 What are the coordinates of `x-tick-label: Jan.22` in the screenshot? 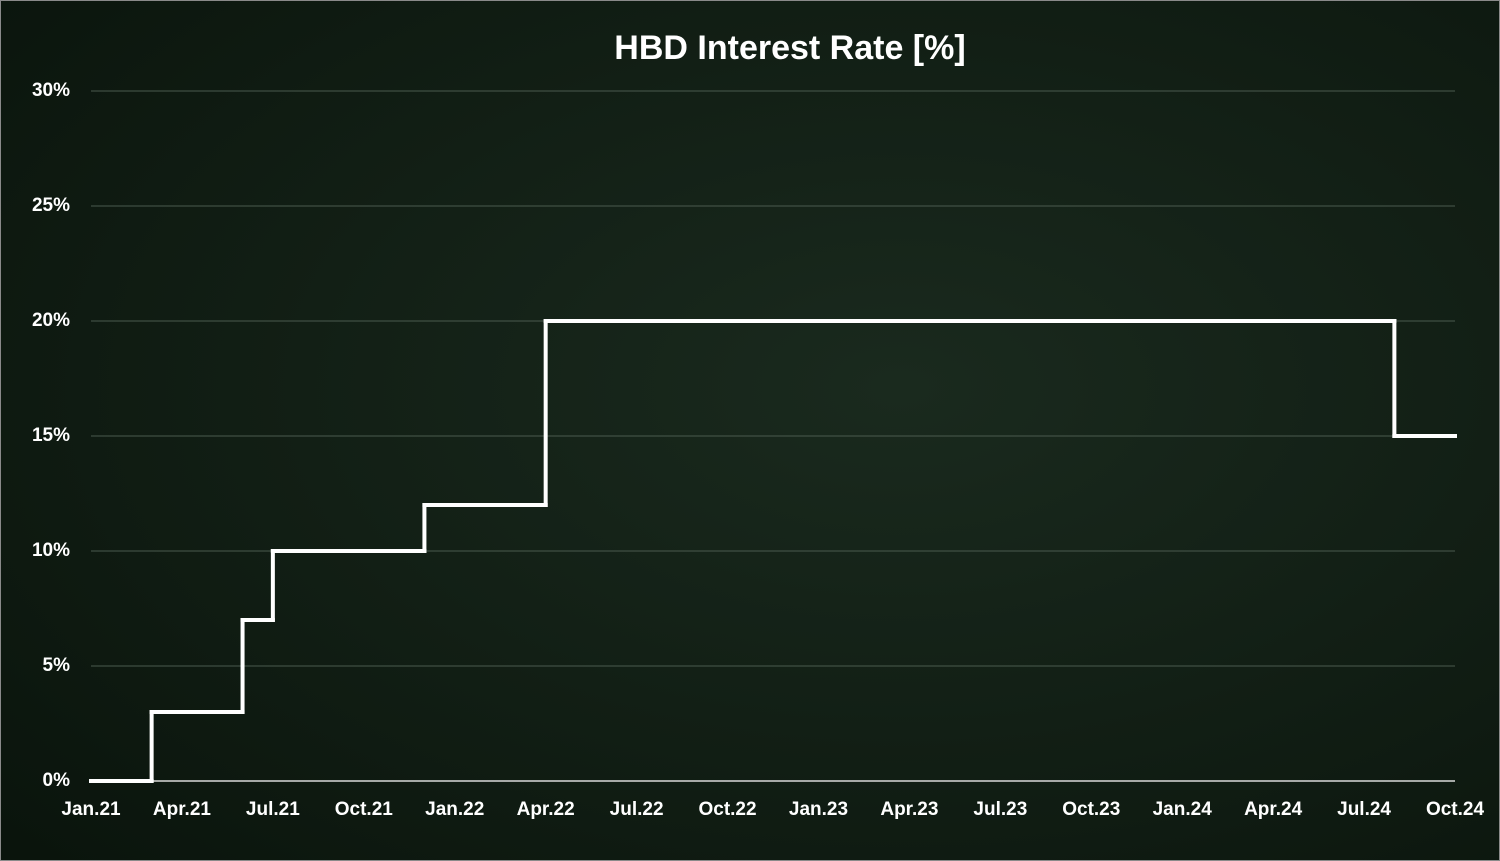 It's located at (454, 809).